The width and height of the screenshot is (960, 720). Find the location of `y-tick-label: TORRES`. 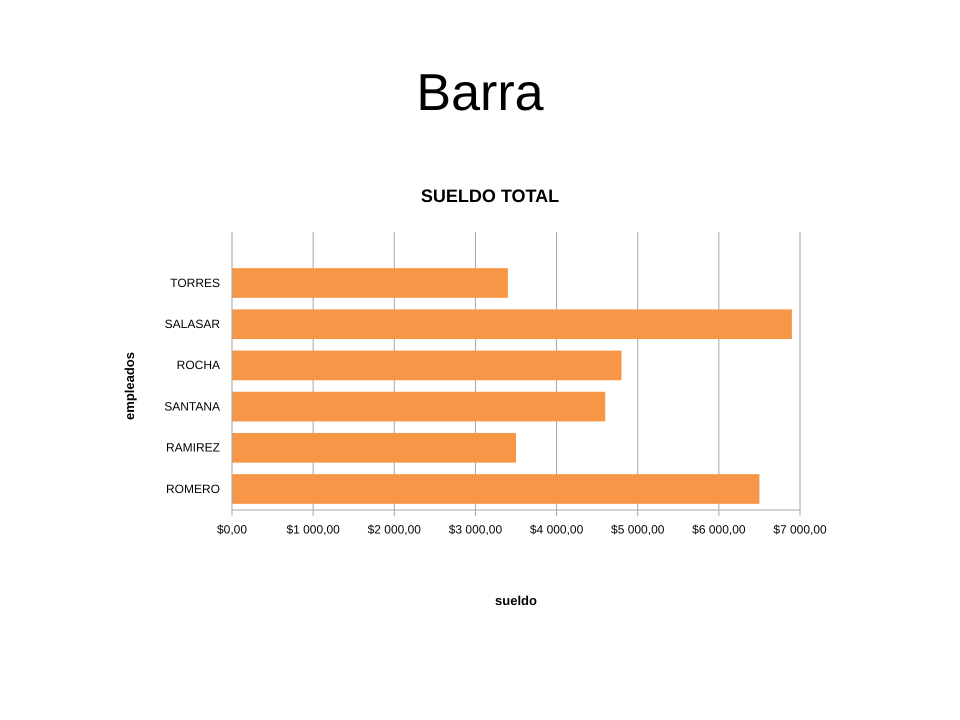

y-tick-label: TORRES is located at coordinates (195, 283).